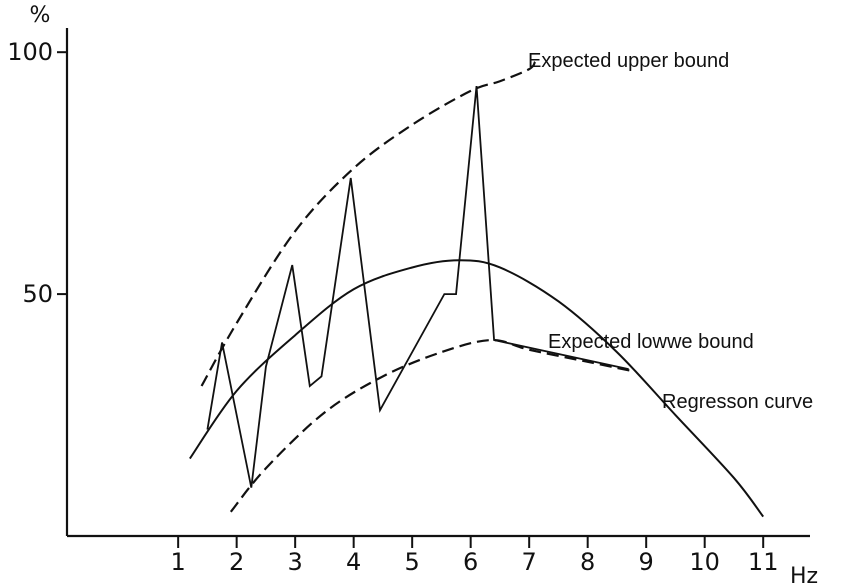  Describe the element at coordinates (763, 562) in the screenshot. I see `x-tick-label: 11` at that location.